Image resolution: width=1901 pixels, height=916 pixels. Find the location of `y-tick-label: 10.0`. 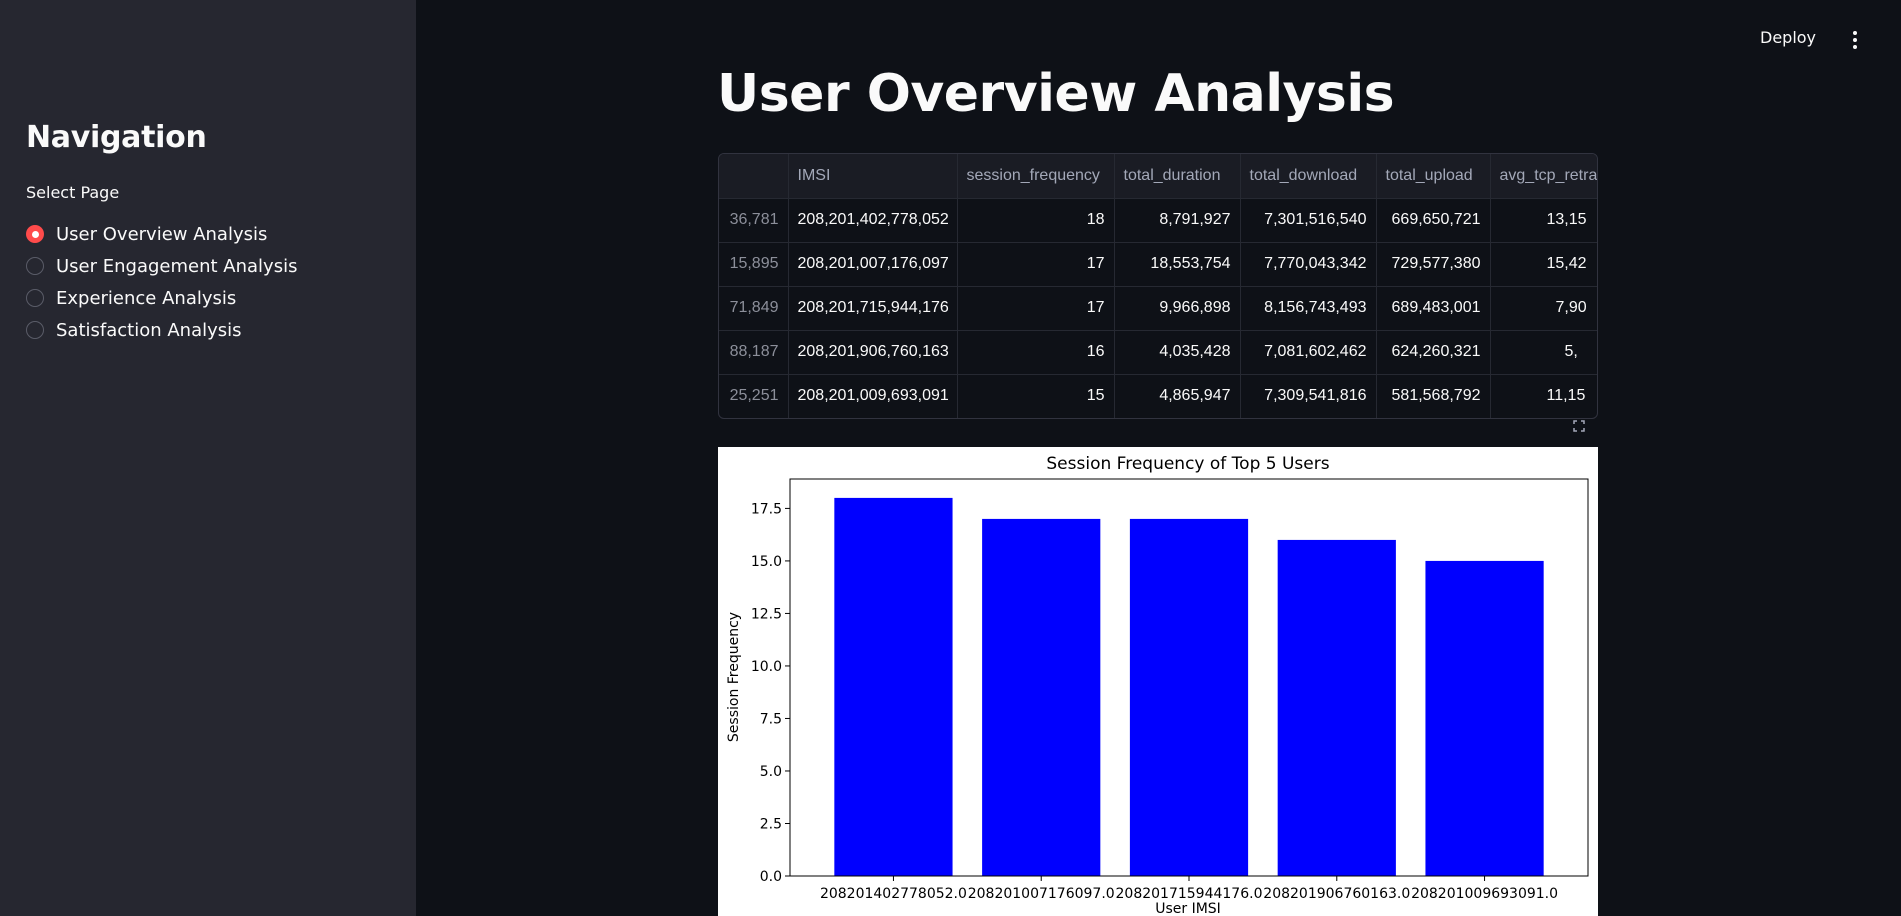

y-tick-label: 10.0 is located at coordinates (766, 667).